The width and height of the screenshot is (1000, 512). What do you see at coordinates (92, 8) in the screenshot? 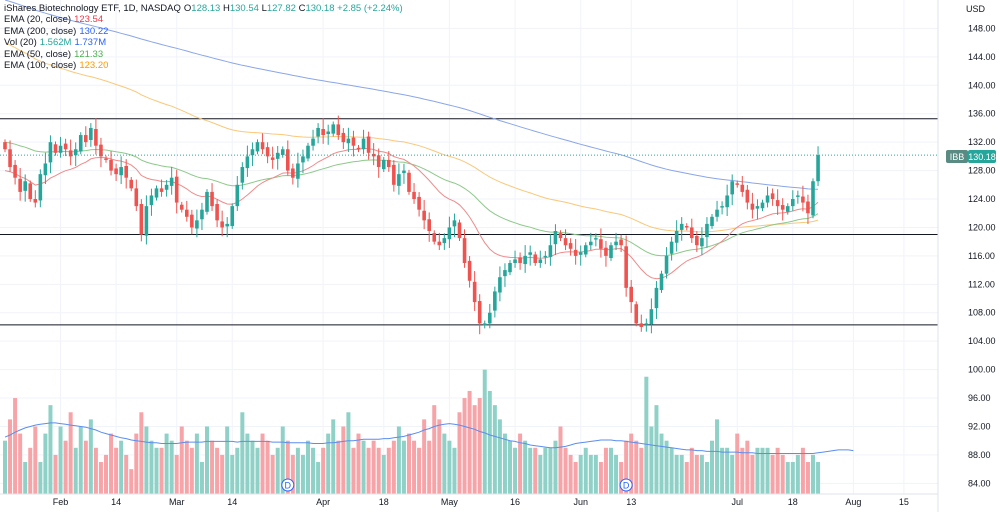
I see `symbol-title: iShares Biotechnology ETF, 1D, NASDAQ` at bounding box center [92, 8].